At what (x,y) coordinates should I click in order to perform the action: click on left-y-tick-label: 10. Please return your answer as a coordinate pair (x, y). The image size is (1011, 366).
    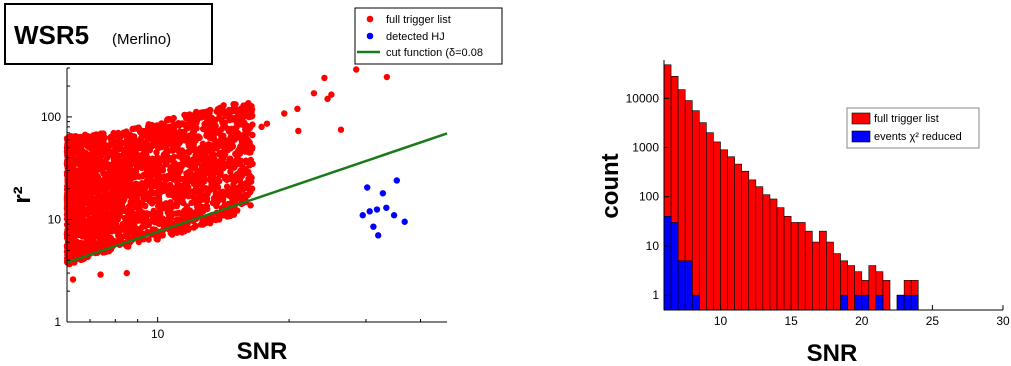
    Looking at the image, I should click on (55, 219).